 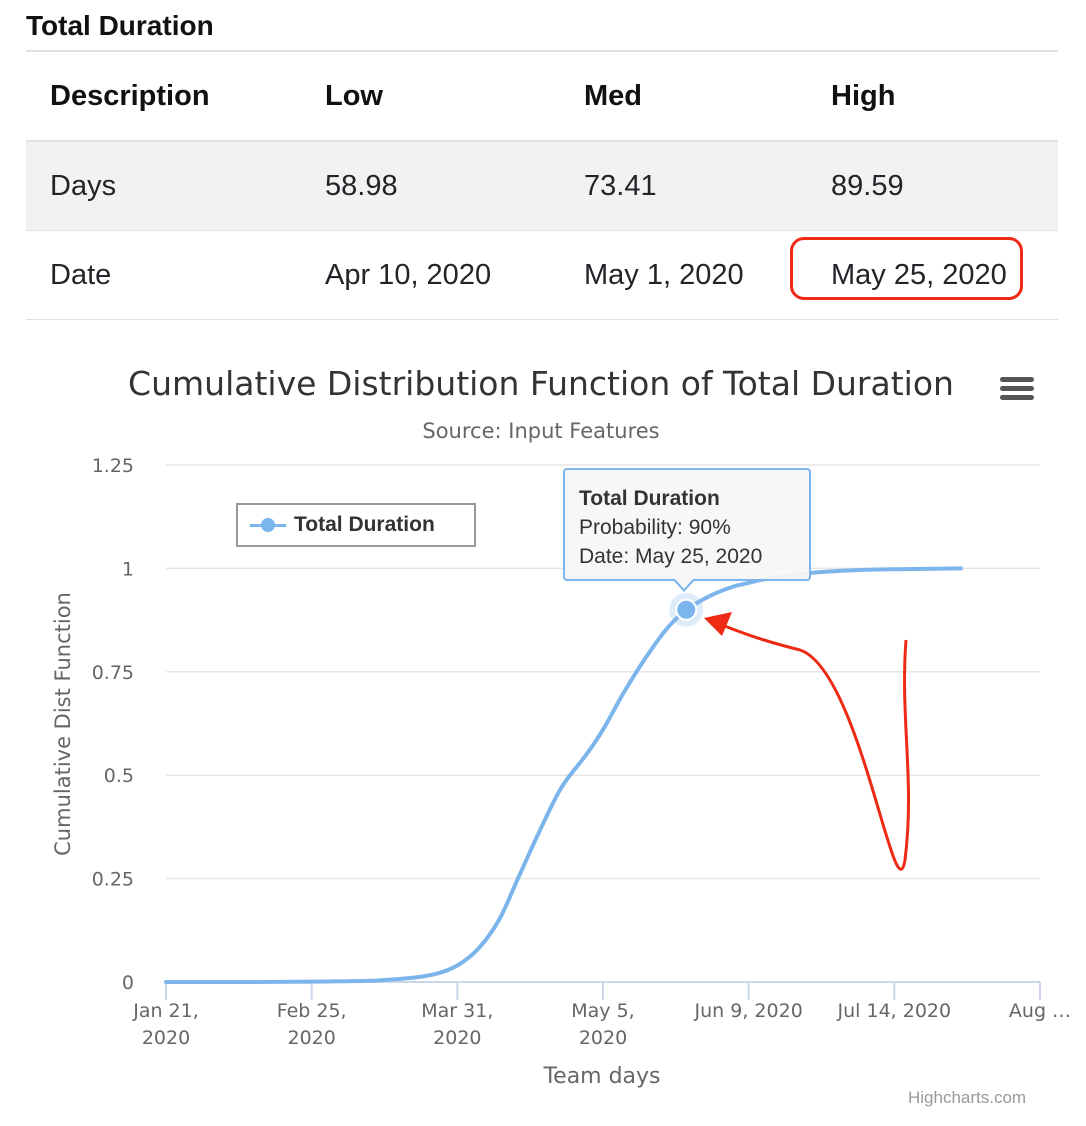 I want to click on chart-legend: Total Duration, so click(x=356, y=525).